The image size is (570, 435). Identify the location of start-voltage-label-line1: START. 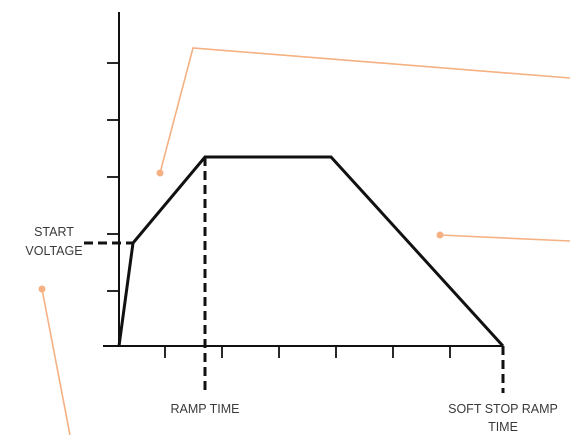
(54, 232).